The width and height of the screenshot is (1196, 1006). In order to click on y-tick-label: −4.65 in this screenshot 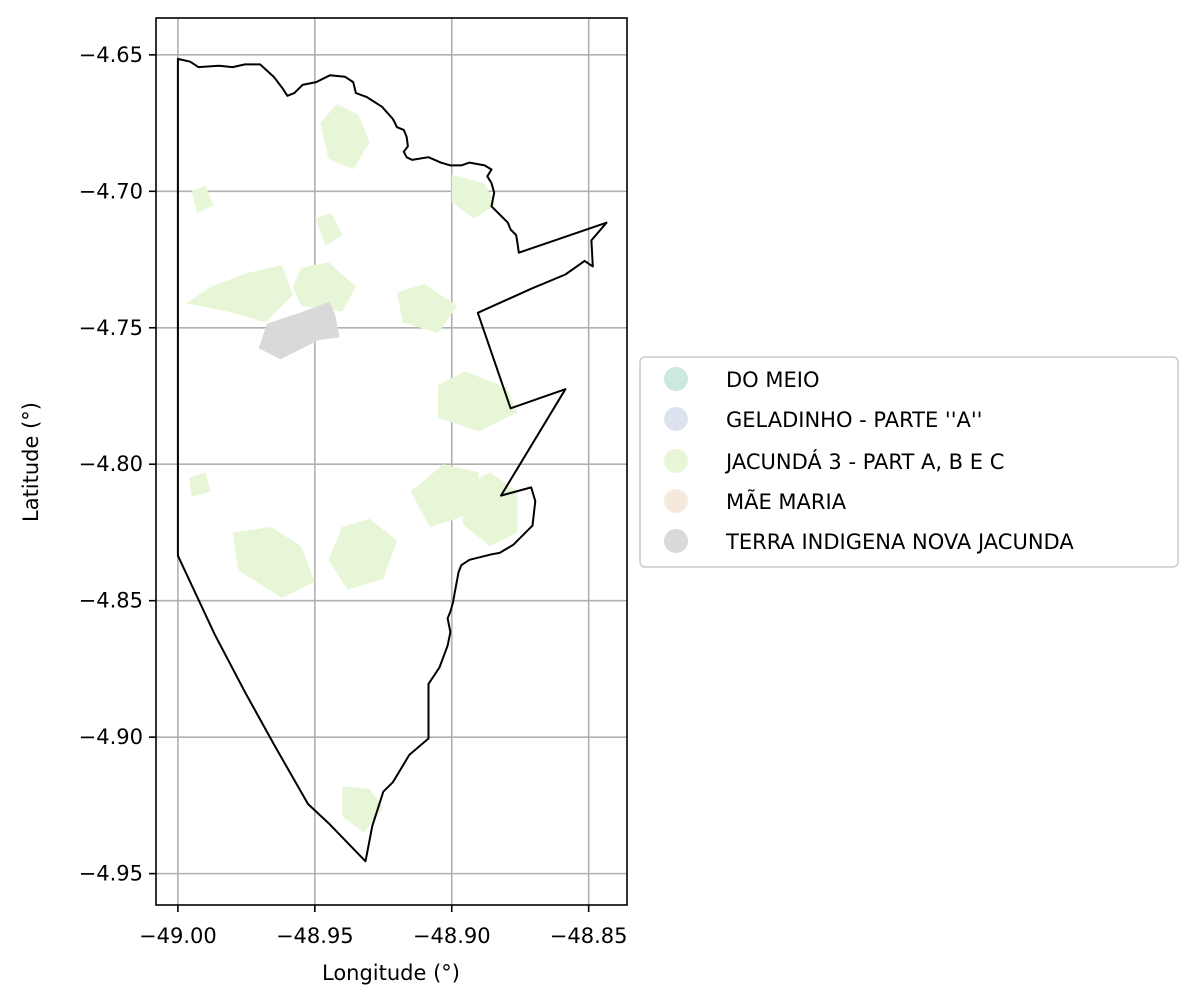, I will do `click(111, 55)`.